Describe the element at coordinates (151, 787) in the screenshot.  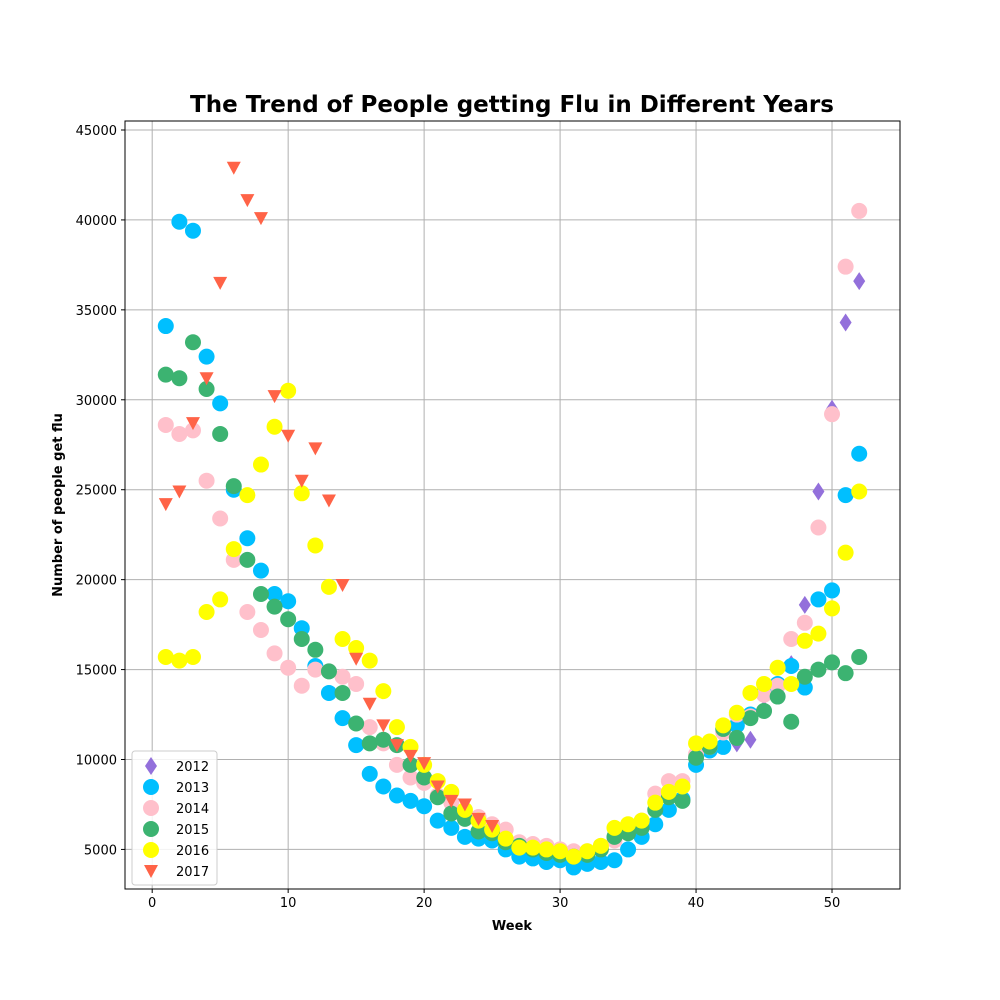
I see `legend-marker-2013` at that location.